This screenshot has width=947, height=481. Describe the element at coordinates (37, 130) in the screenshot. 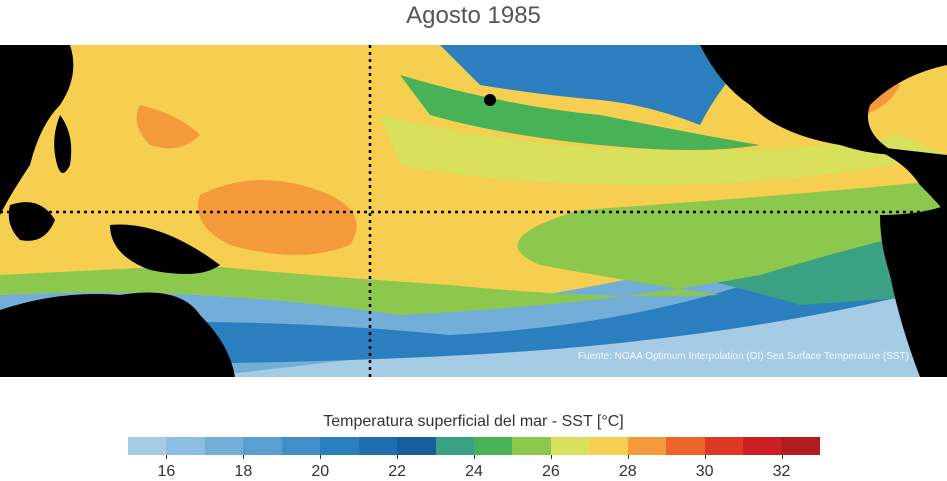

I see `landmass-asia` at that location.